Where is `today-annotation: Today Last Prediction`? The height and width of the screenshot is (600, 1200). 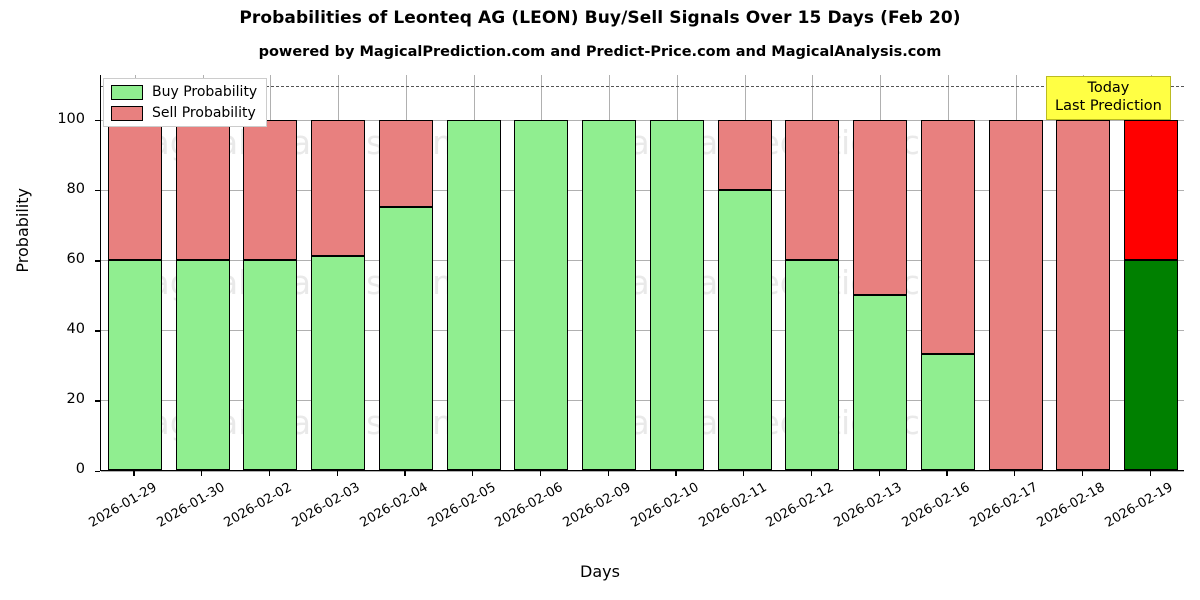
today-annotation: Today Last Prediction is located at coordinates (1108, 98).